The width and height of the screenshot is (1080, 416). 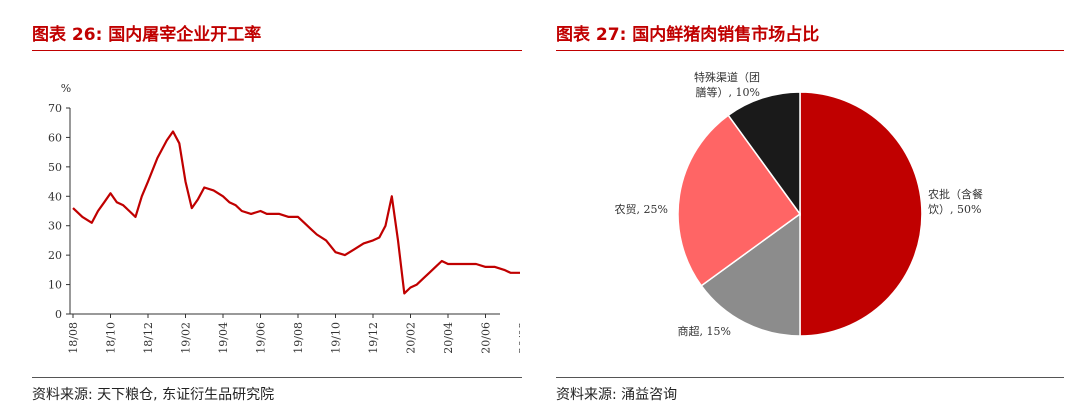 What do you see at coordinates (55, 226) in the screenshot?
I see `y-tick-label: 30` at bounding box center [55, 226].